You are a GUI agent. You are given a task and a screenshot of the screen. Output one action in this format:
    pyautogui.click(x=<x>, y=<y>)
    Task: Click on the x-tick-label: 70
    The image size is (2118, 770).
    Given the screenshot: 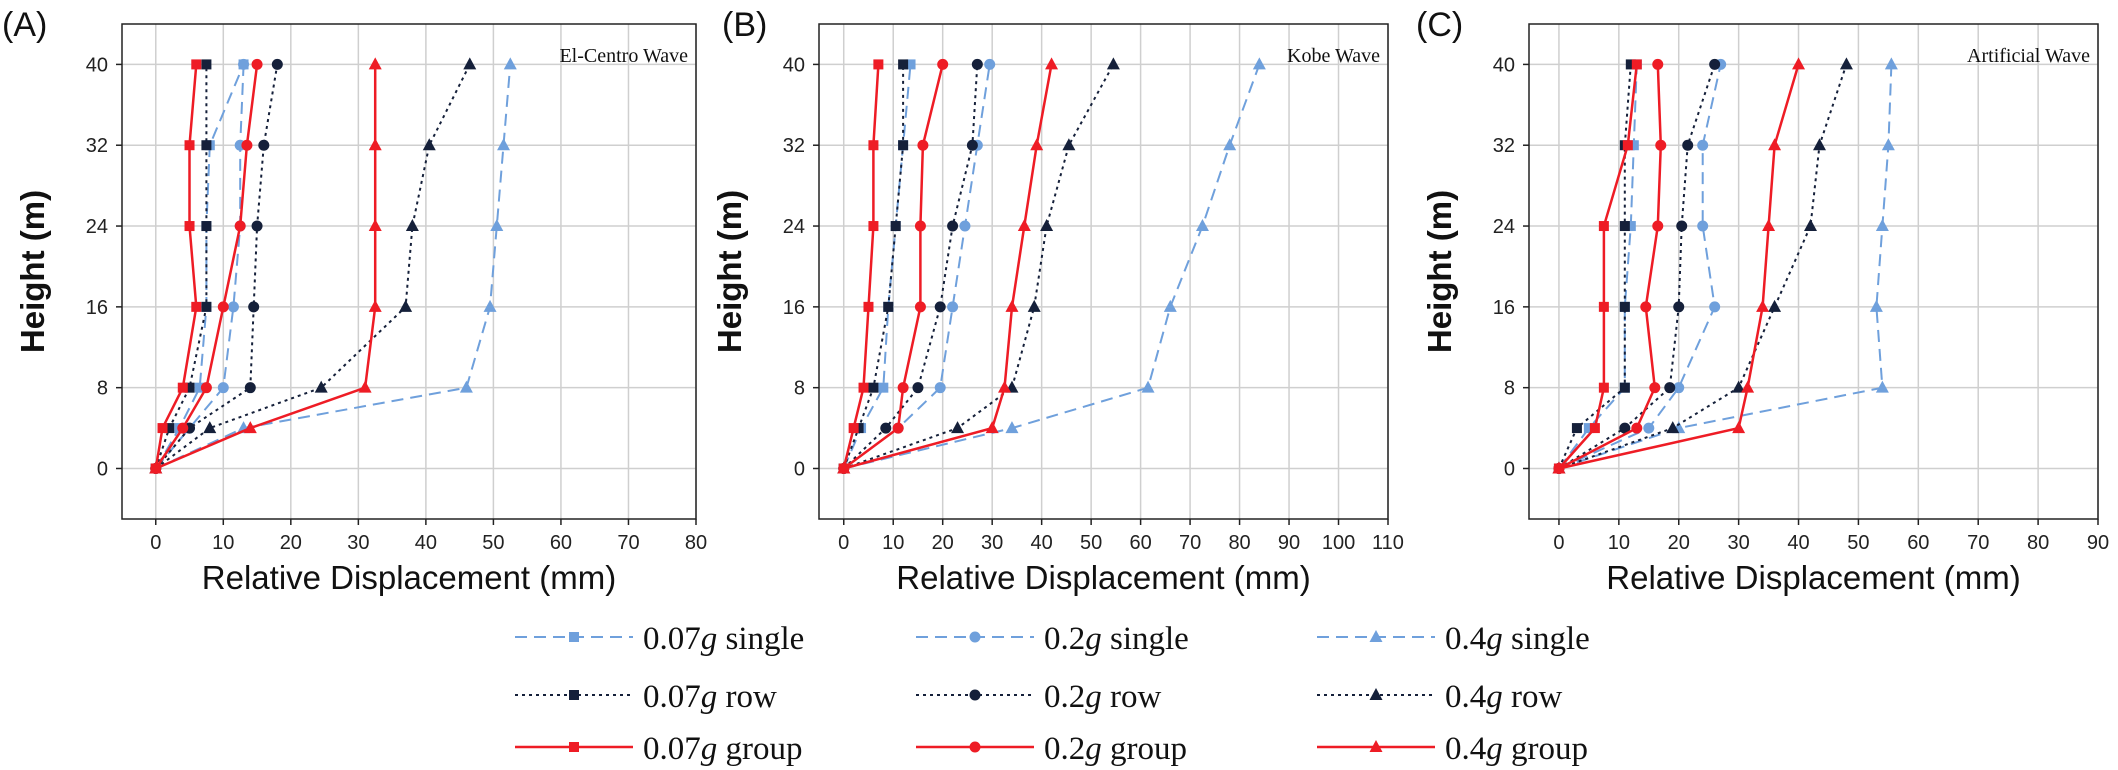 What is the action you would take?
    pyautogui.click(x=1190, y=543)
    